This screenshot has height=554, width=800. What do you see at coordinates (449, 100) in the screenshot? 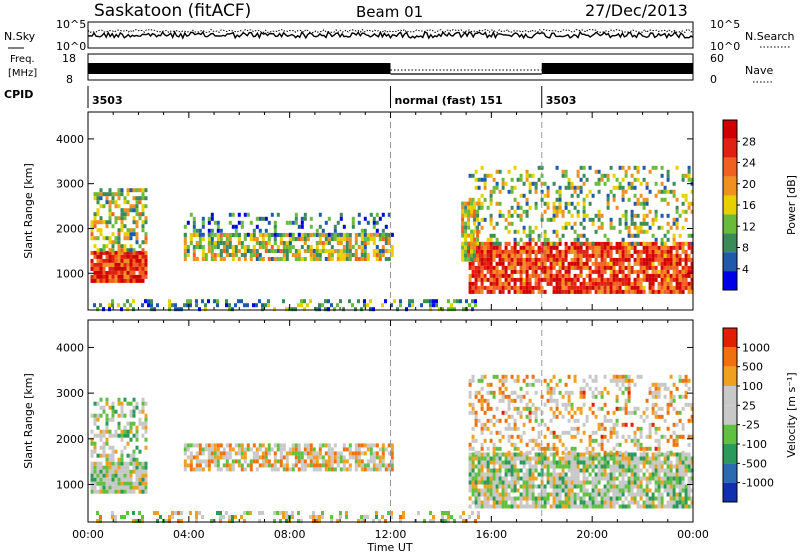
I see `cpid-segment-1: normal (fast) 151` at bounding box center [449, 100].